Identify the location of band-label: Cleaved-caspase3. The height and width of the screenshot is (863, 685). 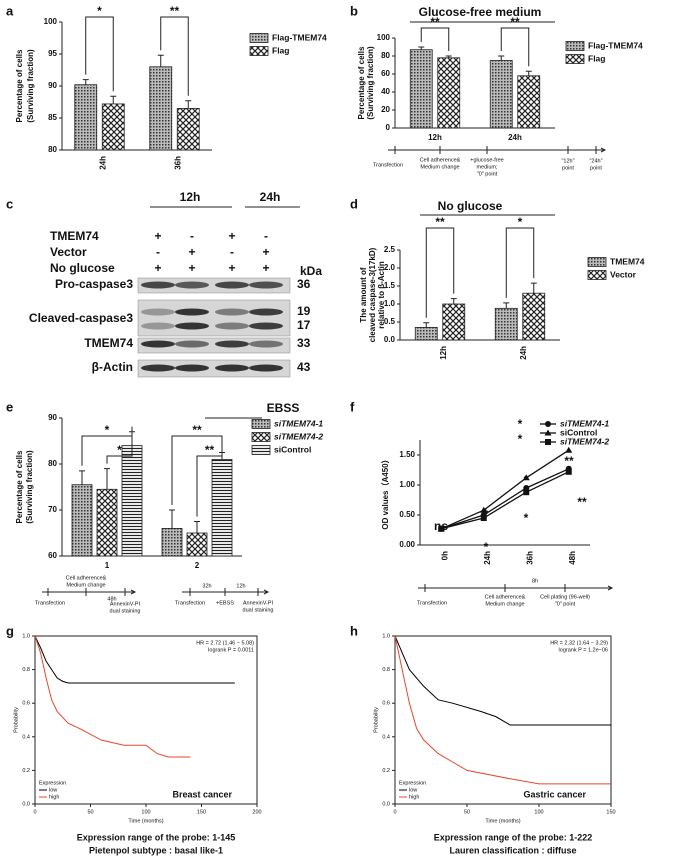
(81, 318).